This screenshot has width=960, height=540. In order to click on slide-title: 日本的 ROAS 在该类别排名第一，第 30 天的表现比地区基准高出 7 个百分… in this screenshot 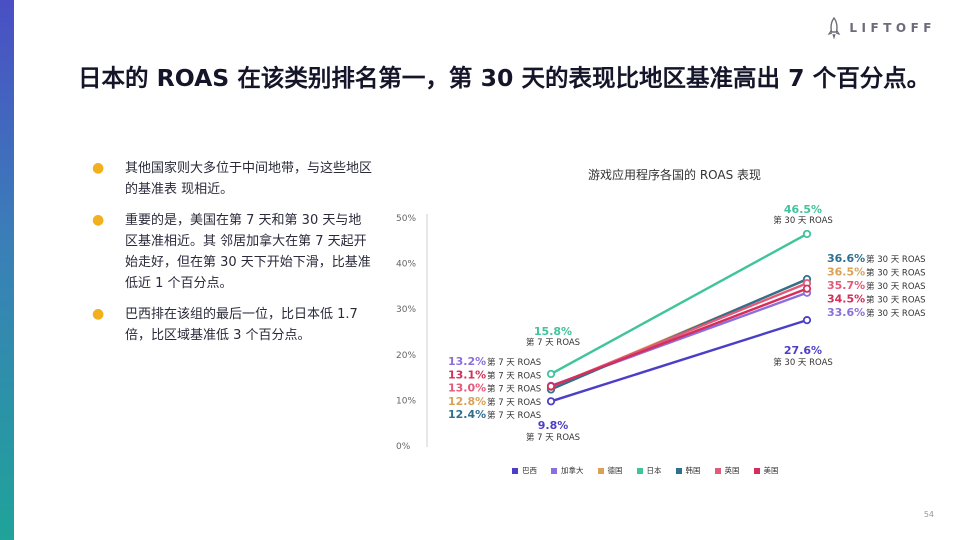, I will do `click(504, 78)`.